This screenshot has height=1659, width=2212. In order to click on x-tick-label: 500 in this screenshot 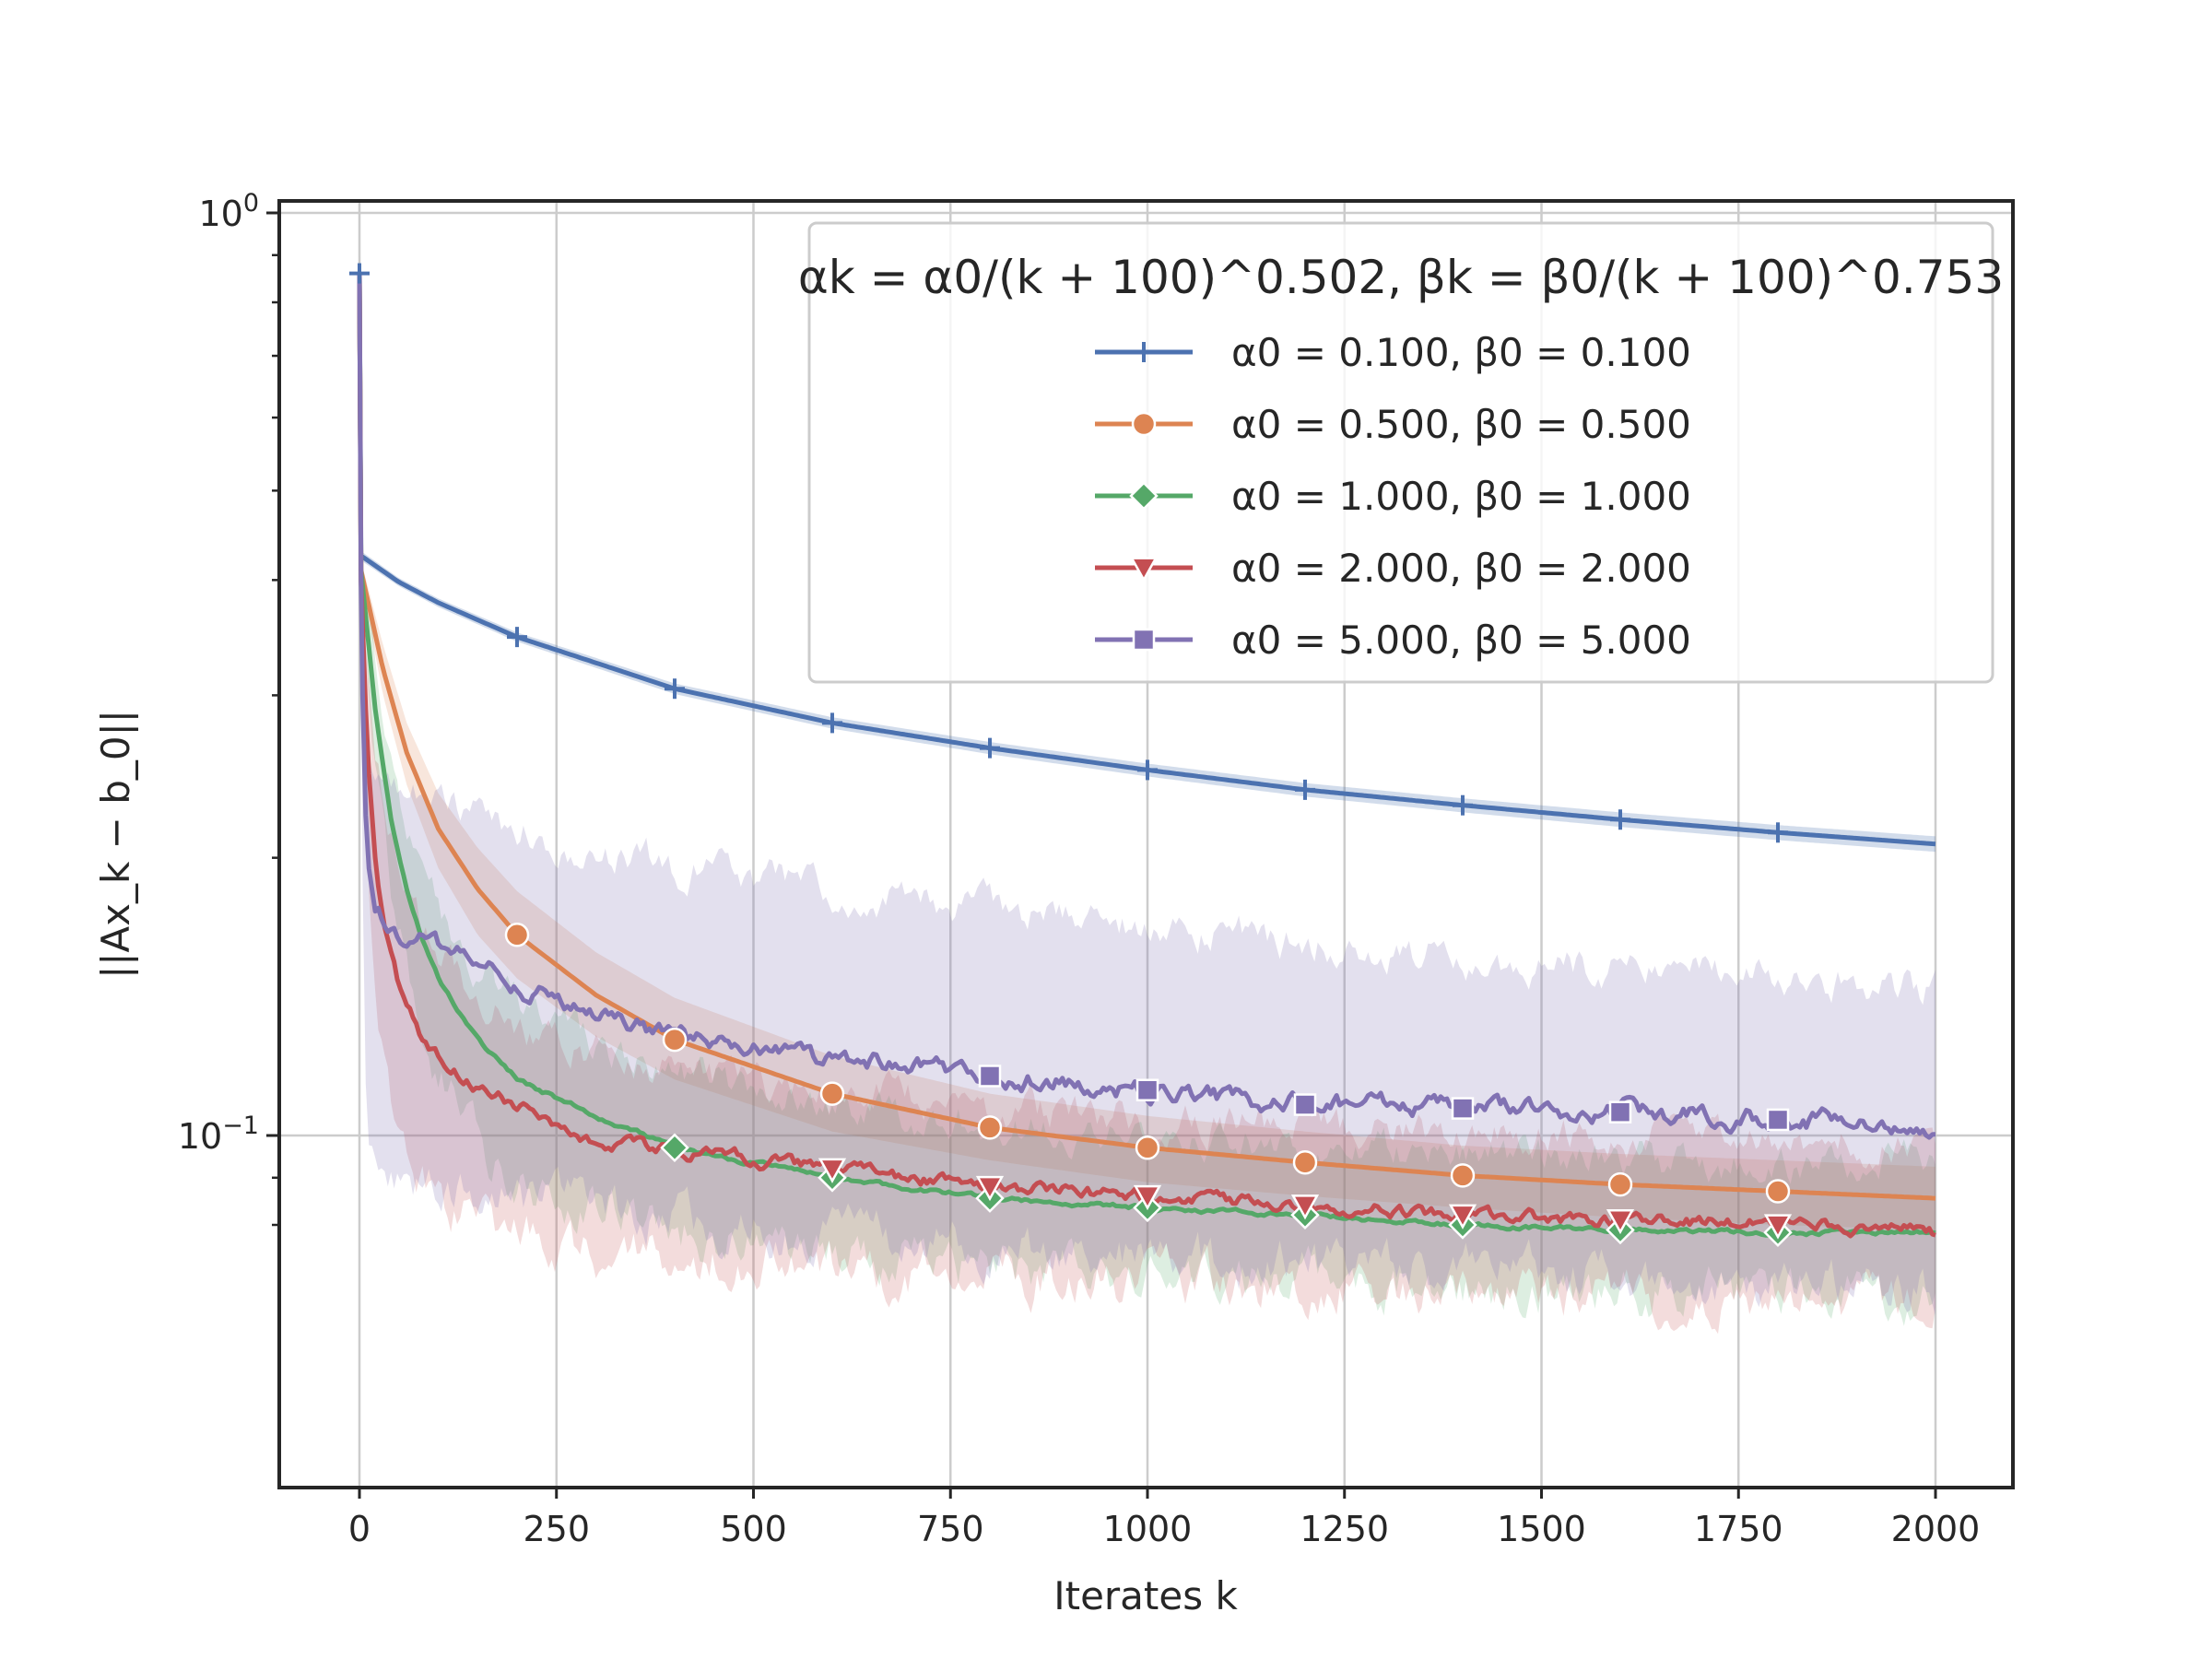, I will do `click(753, 1529)`.